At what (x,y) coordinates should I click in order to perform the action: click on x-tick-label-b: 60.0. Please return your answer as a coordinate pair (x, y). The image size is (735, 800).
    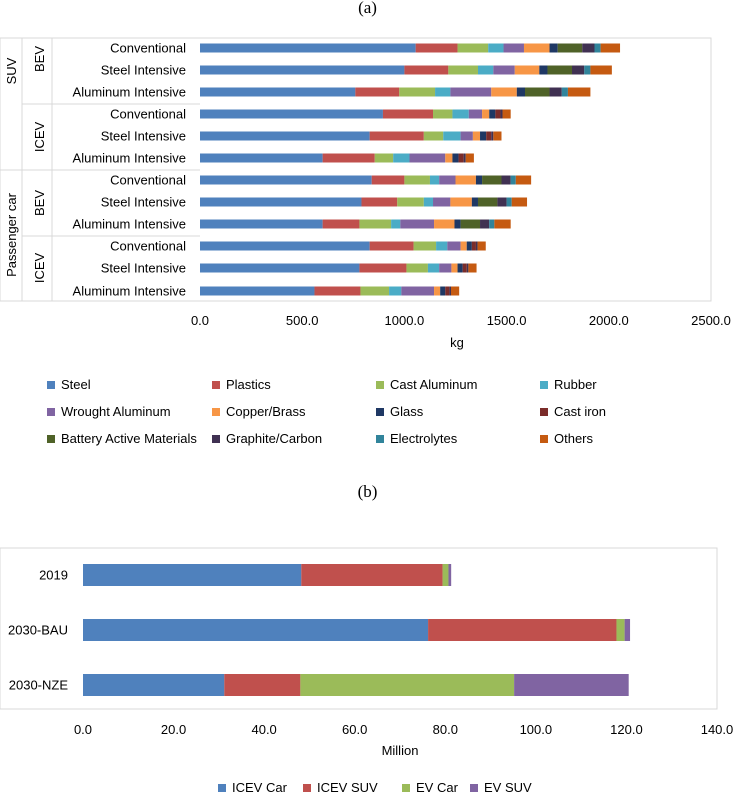
    Looking at the image, I should click on (354, 729).